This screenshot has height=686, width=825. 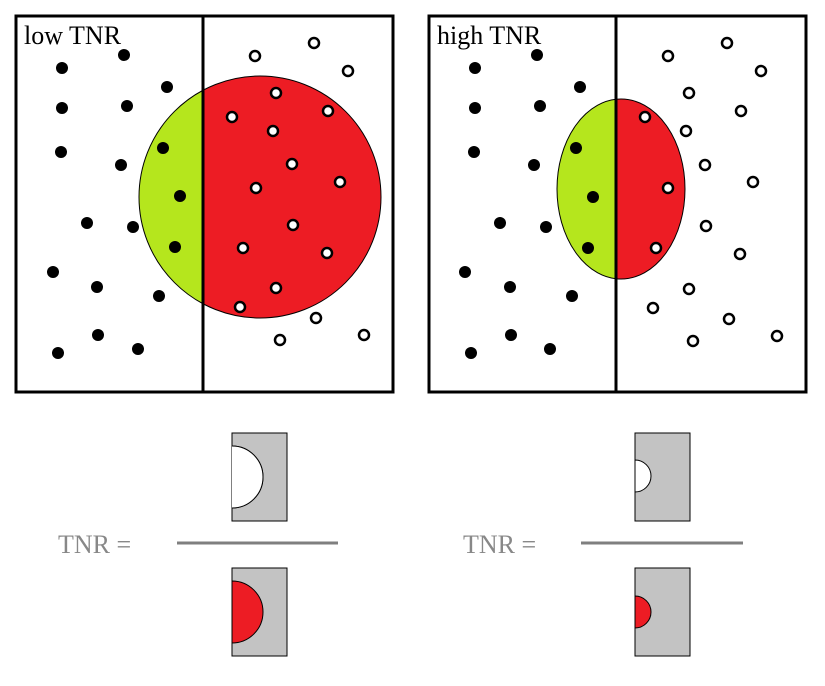 What do you see at coordinates (489, 35) in the screenshot?
I see `panel-title: high TNR` at bounding box center [489, 35].